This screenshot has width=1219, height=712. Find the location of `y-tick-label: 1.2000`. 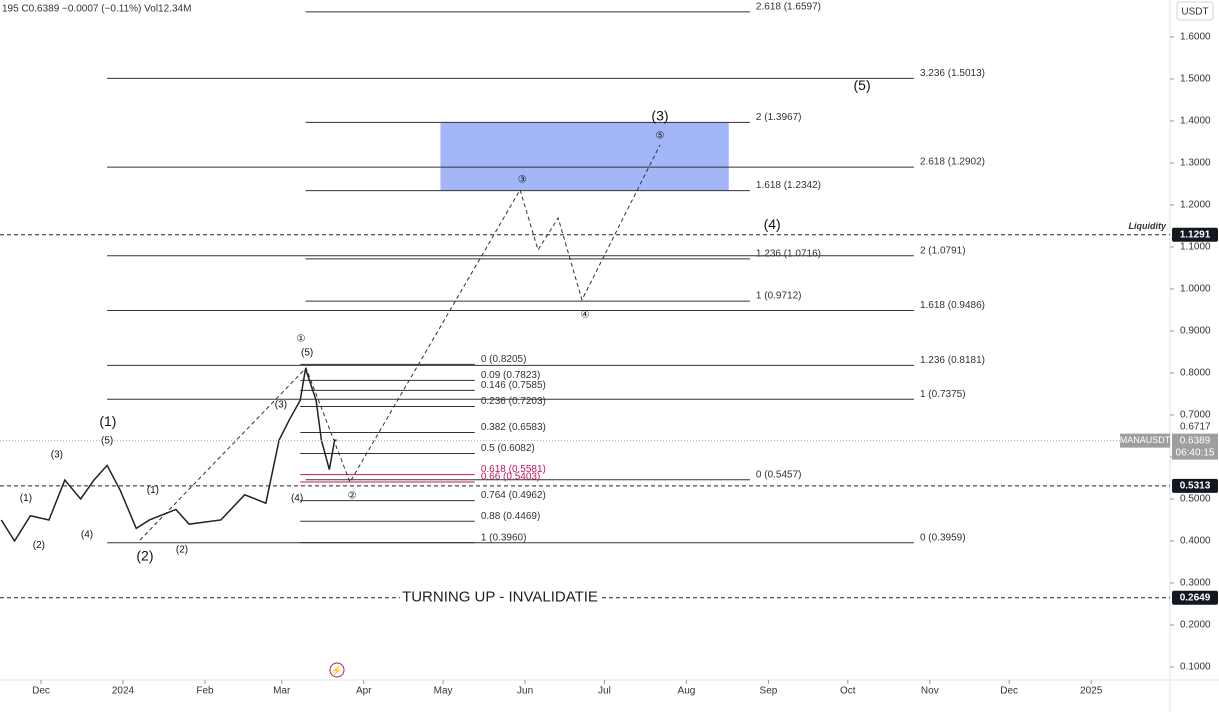

y-tick-label: 1.2000 is located at coordinates (1195, 205).